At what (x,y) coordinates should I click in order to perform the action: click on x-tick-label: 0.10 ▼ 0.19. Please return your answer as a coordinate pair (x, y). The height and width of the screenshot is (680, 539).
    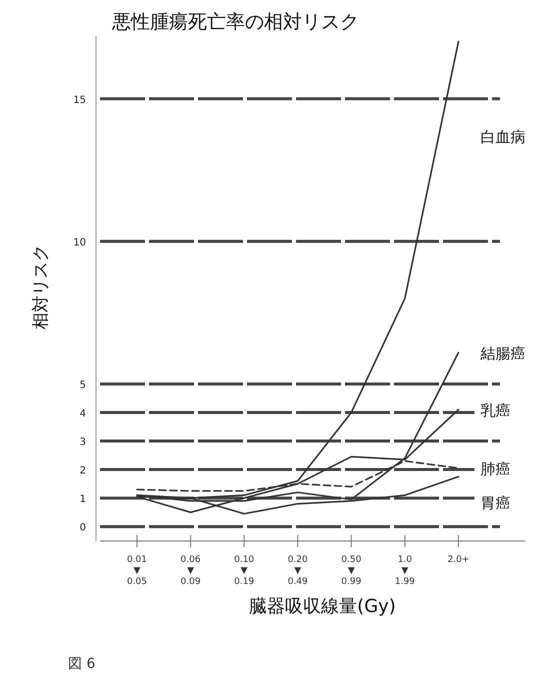
    Looking at the image, I should click on (244, 571).